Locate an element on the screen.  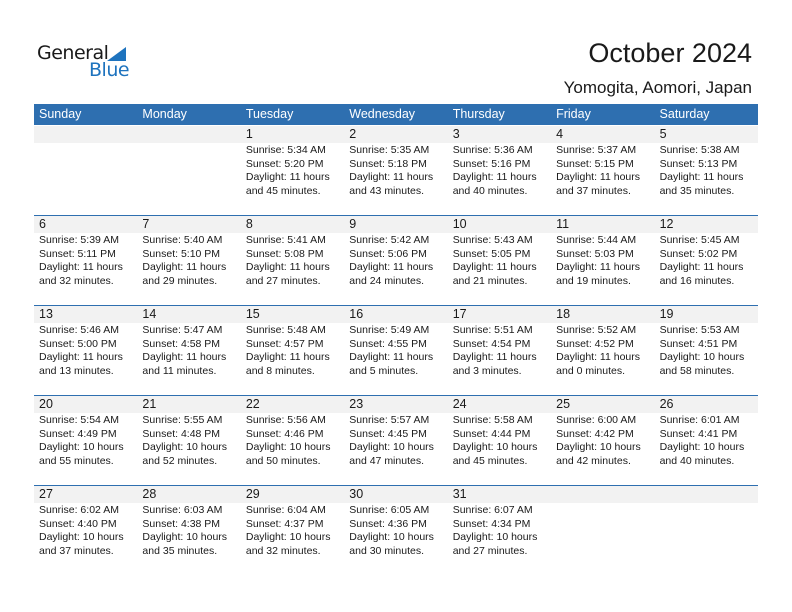
day-number: 2 is located at coordinates (353, 134).